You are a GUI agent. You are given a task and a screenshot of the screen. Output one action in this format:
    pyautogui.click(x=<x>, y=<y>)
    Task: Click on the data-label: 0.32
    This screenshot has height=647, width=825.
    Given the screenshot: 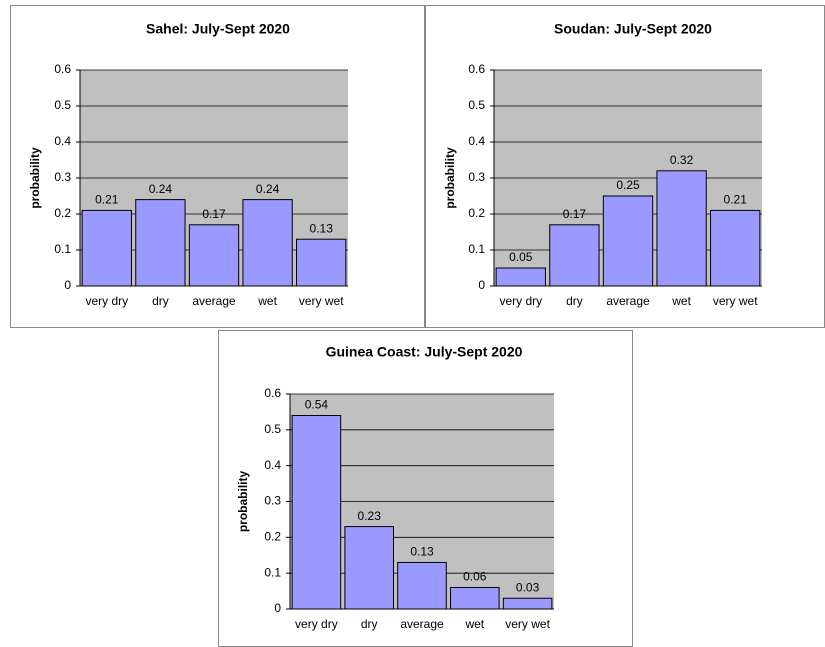 What is the action you would take?
    pyautogui.click(x=682, y=160)
    